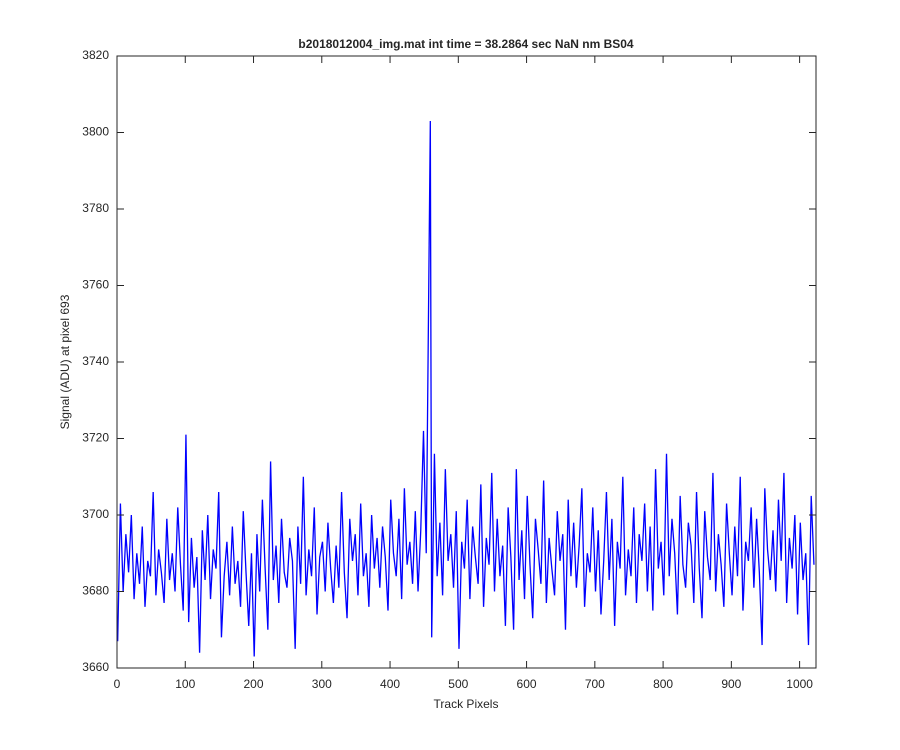 Image resolution: width=900 pixels, height=750 pixels. What do you see at coordinates (595, 684) in the screenshot?
I see `x-tick-label: 700` at bounding box center [595, 684].